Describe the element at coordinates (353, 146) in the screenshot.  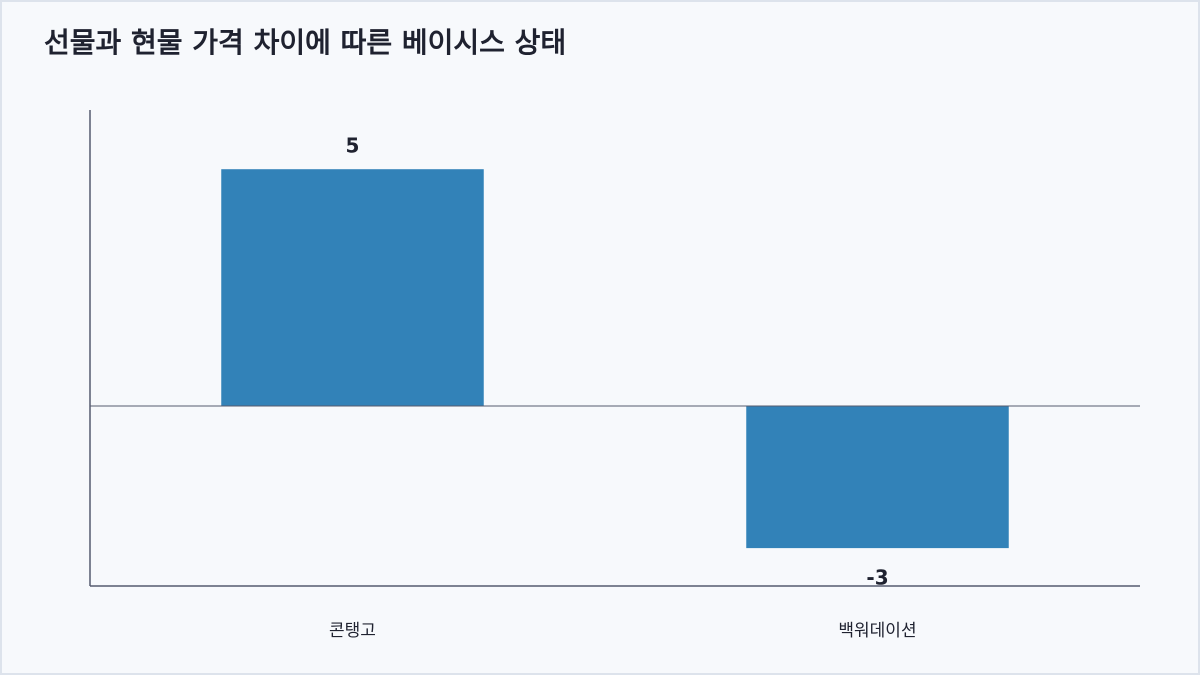
I see `value-label: 5` at that location.